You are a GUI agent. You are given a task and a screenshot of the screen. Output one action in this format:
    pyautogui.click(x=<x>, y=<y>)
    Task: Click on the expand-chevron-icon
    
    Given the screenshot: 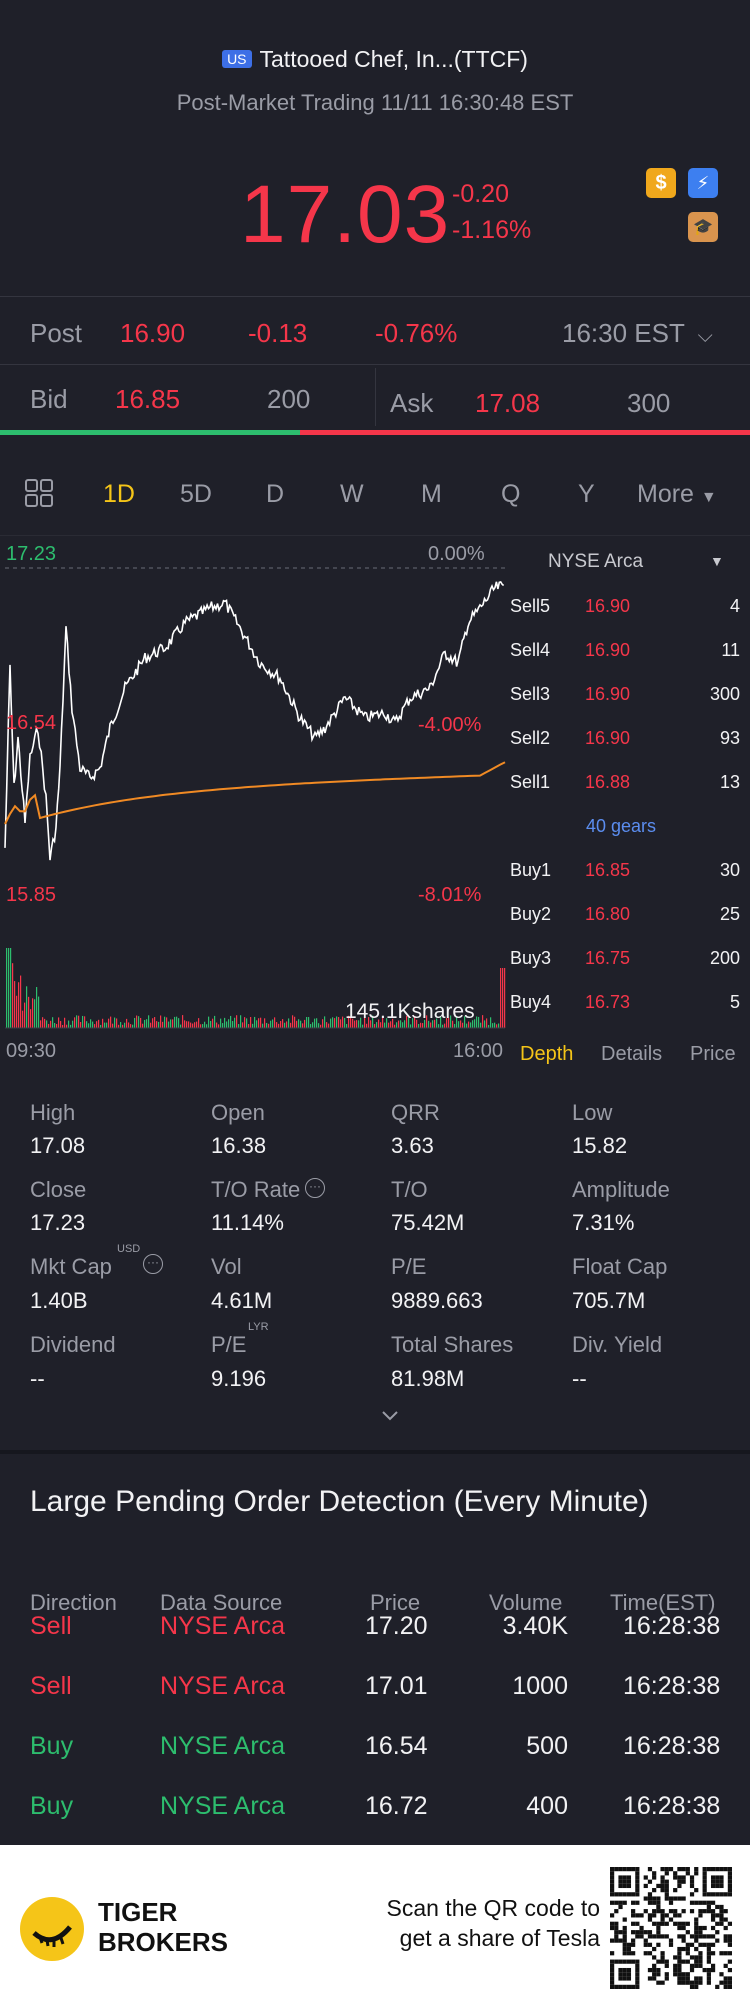 What is the action you would take?
    pyautogui.click(x=390, y=1416)
    